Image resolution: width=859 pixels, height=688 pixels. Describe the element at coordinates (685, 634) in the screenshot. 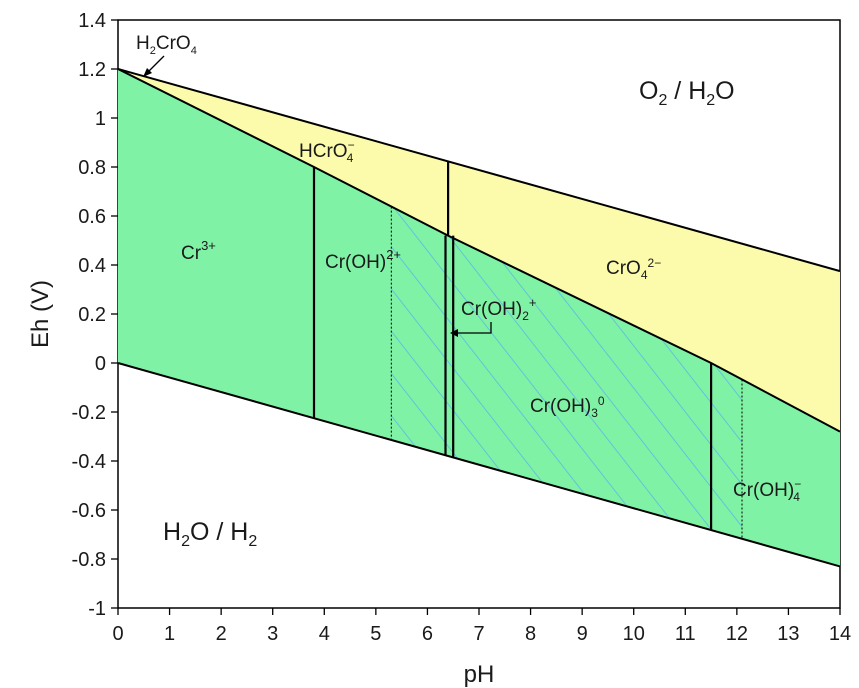

I see `x-tick-label: 11` at that location.